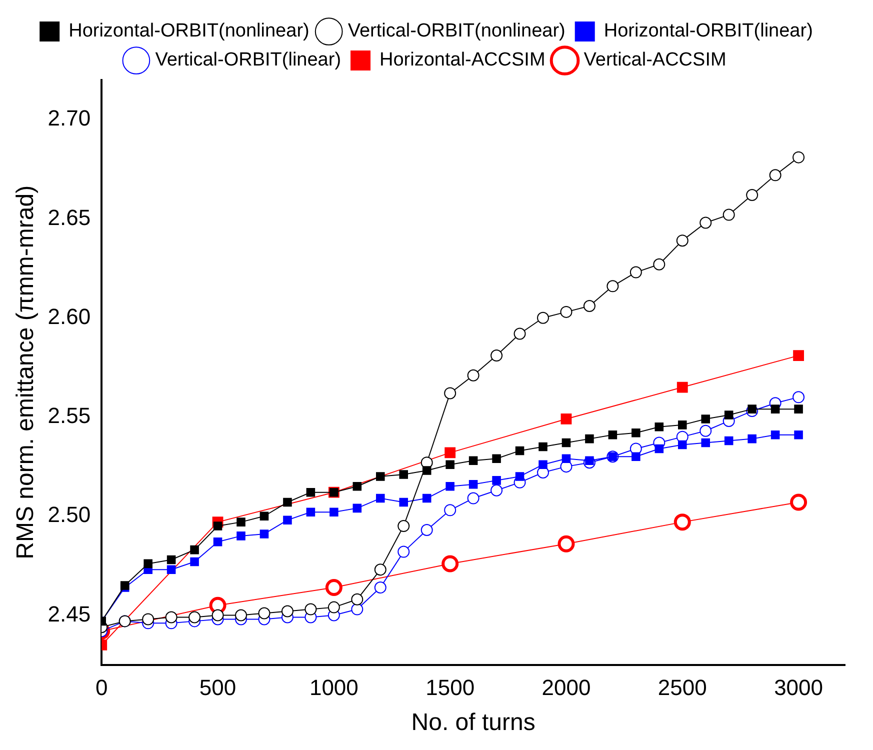 The image size is (873, 750). I want to click on x-tick-label: 3000, so click(799, 687).